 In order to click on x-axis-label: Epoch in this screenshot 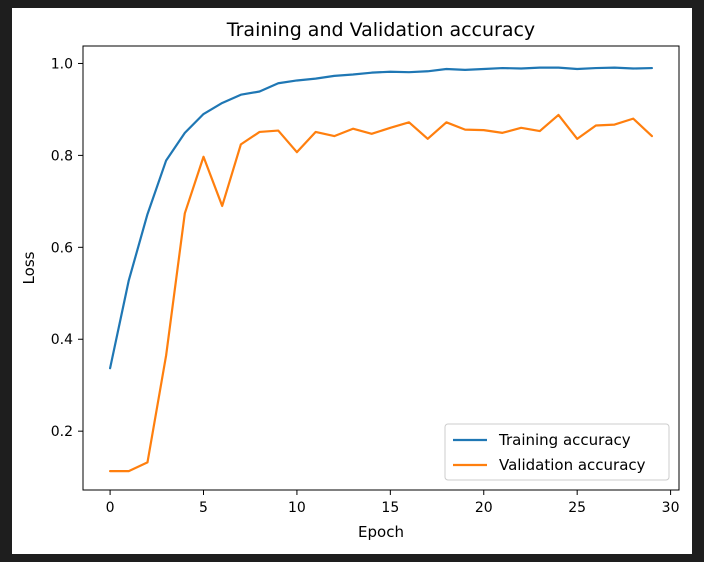, I will do `click(381, 532)`.